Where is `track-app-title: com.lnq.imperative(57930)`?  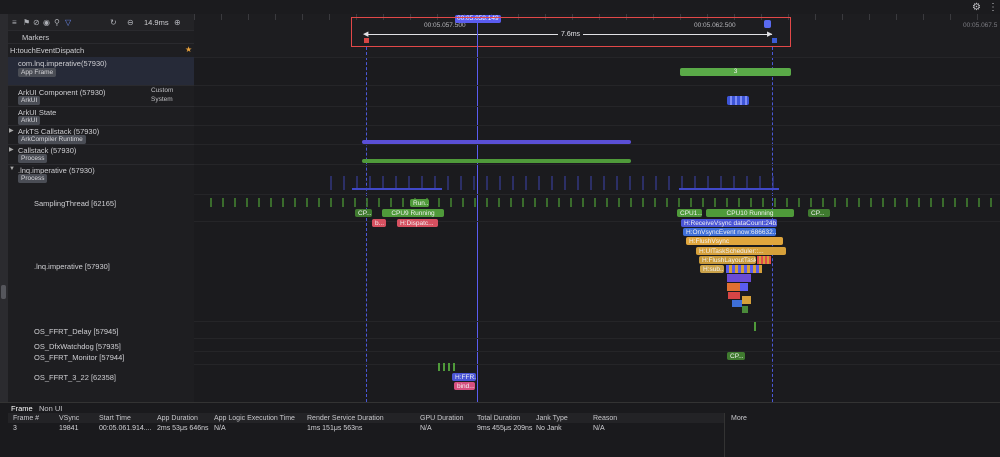
track-app-title: com.lnq.imperative(57930) is located at coordinates (62, 63).